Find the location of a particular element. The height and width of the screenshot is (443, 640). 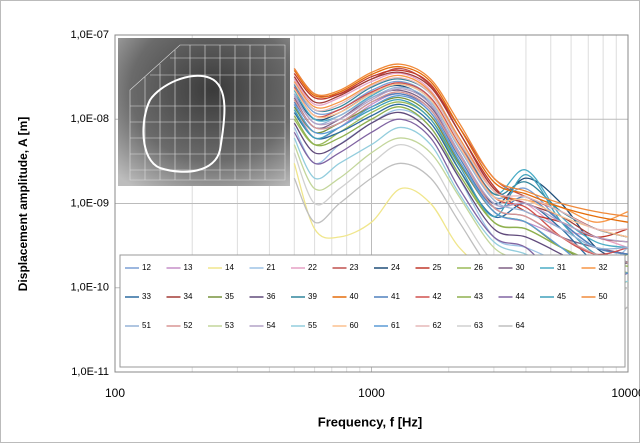

inset-photo is located at coordinates (204, 112).